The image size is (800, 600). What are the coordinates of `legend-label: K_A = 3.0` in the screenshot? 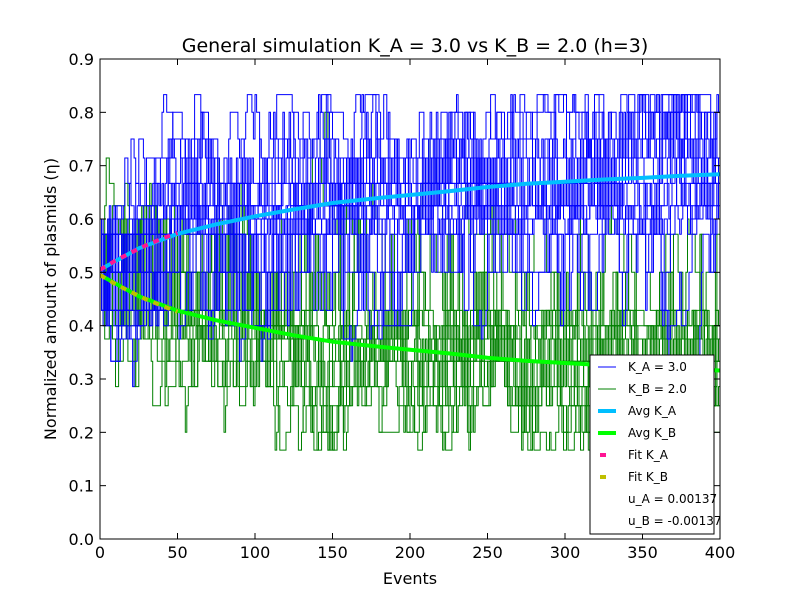 It's located at (657, 367).